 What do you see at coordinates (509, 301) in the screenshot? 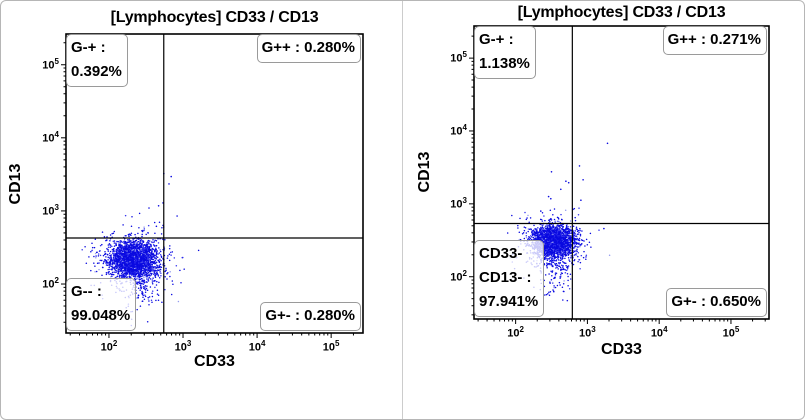
I see `stat-line: 97.941%` at bounding box center [509, 301].